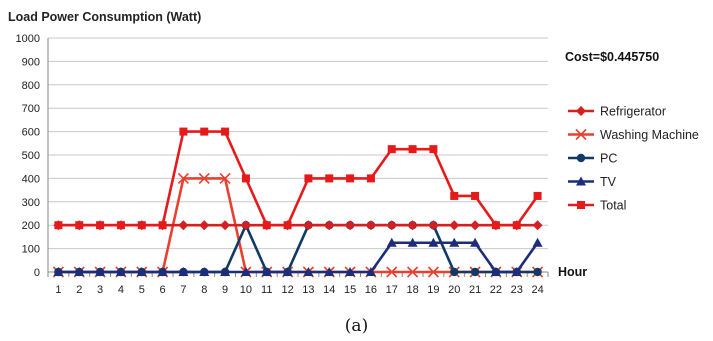 The width and height of the screenshot is (713, 341). I want to click on y-tick-label: 0, so click(37, 273).